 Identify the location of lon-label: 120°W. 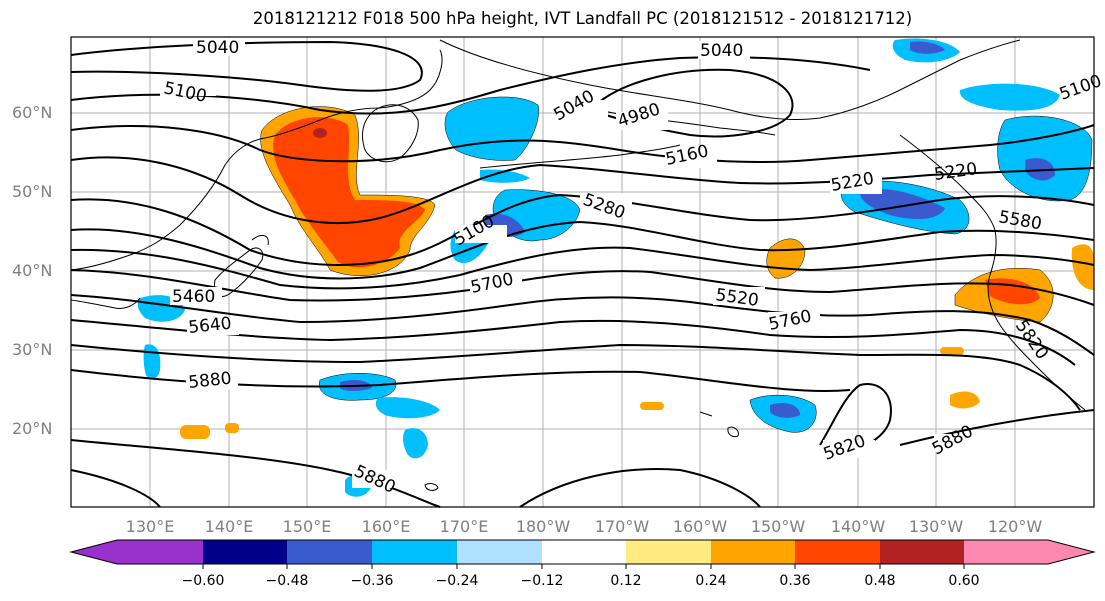
(1015, 526).